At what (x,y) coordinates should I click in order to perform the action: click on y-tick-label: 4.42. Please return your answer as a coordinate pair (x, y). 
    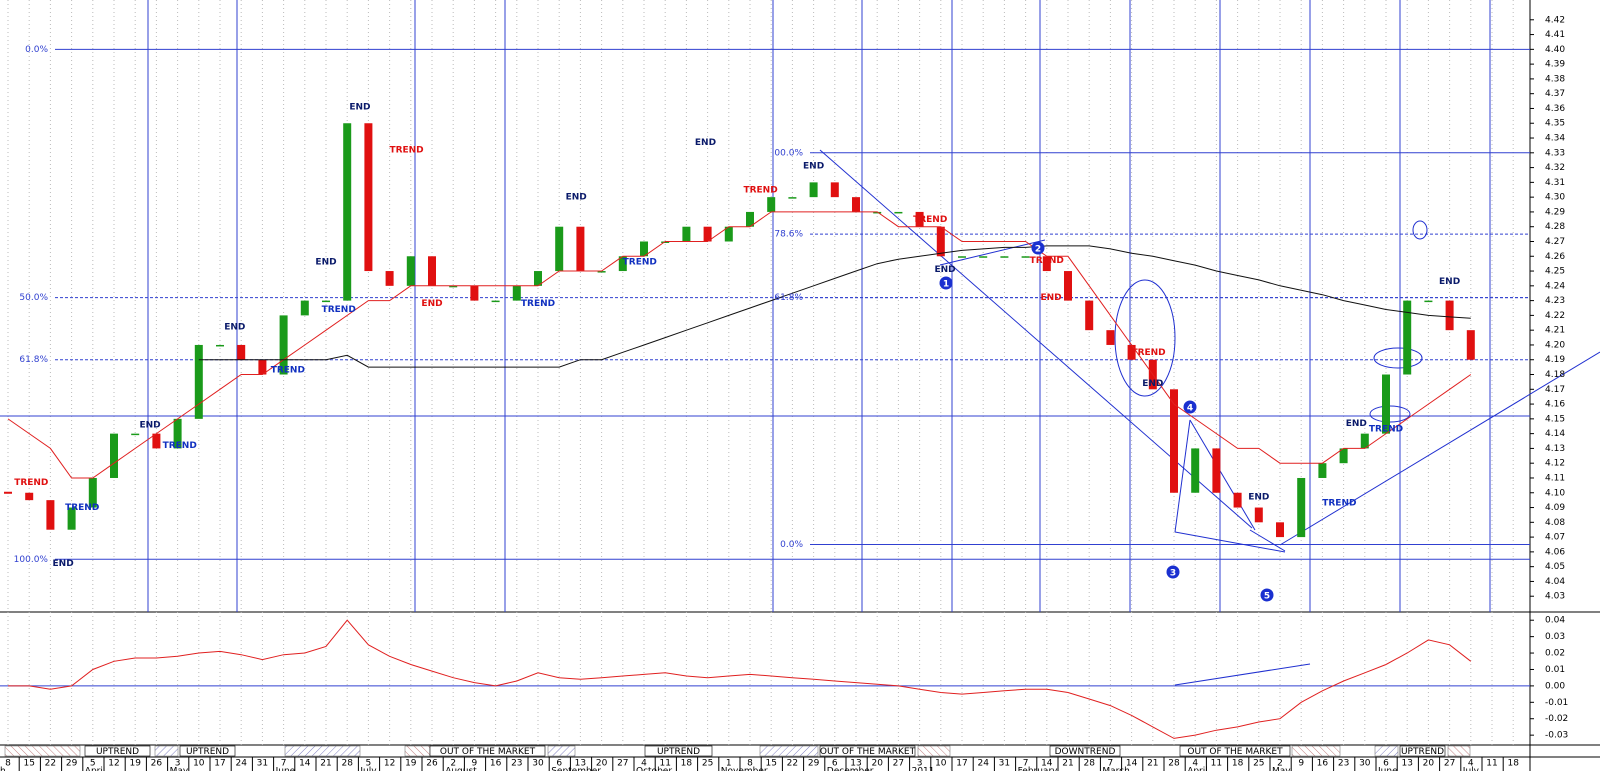
    Looking at the image, I should click on (1555, 20).